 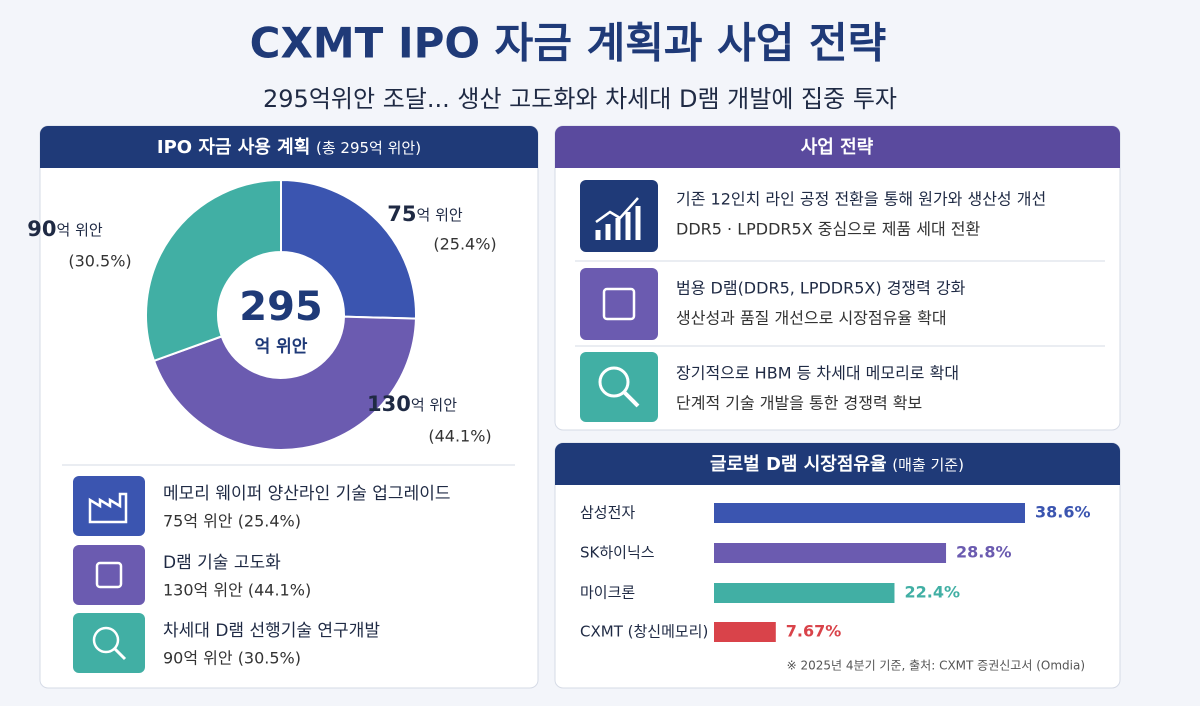 I want to click on legend-detail: 130억 위안 (44.1%), so click(x=237, y=590).